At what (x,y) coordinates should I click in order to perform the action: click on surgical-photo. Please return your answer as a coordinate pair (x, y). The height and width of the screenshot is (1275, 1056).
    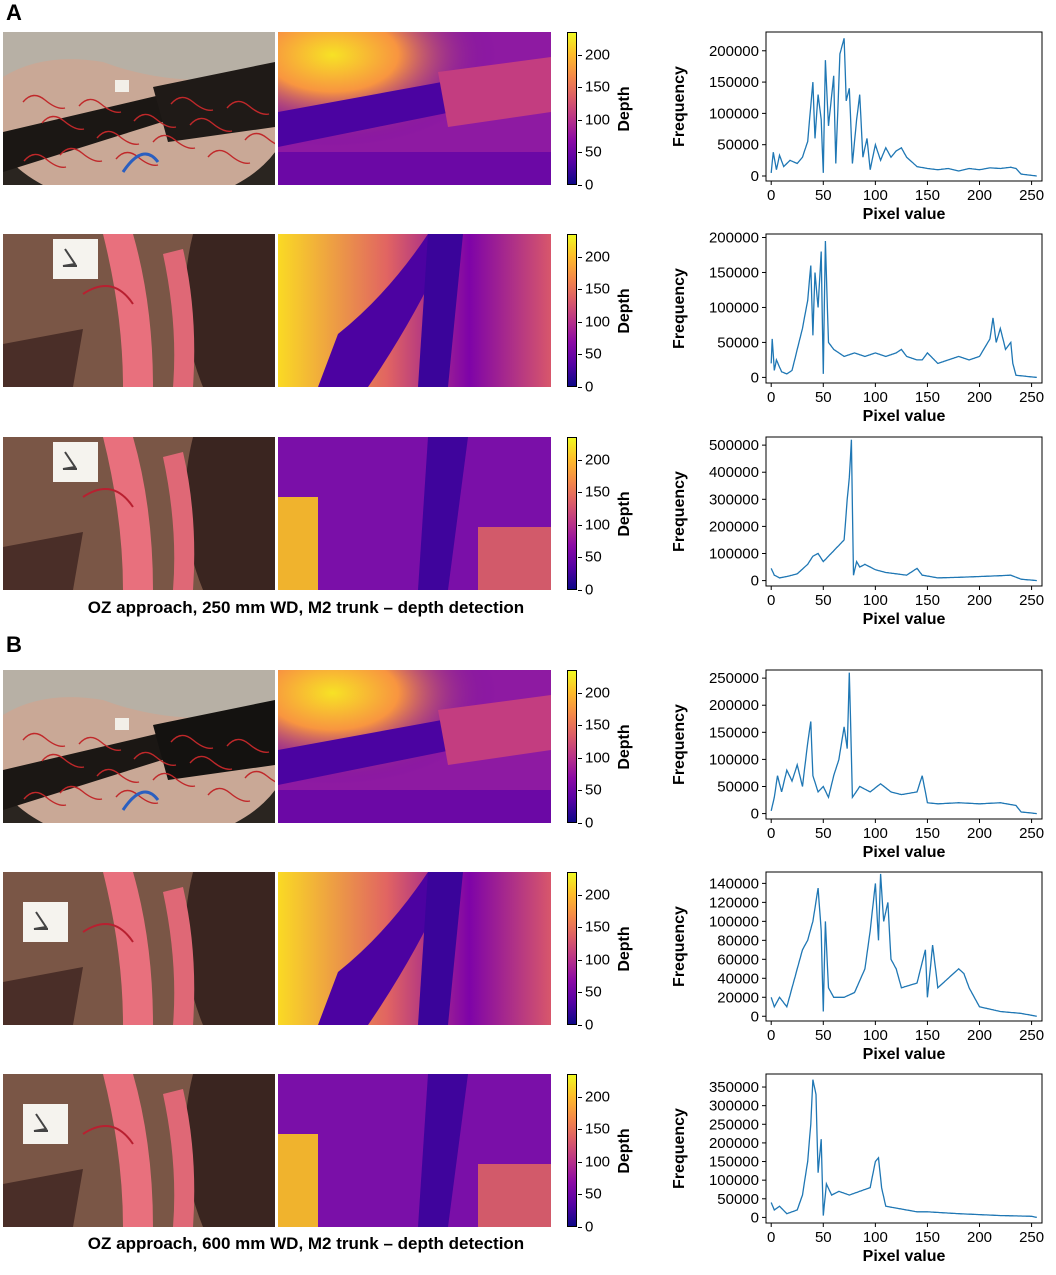
    Looking at the image, I should click on (139, 1150).